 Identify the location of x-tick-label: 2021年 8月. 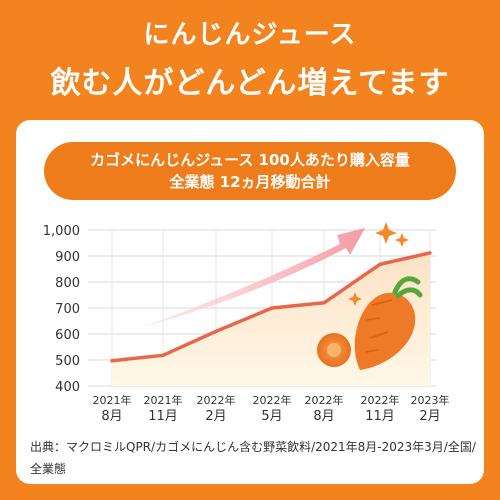
(112, 408).